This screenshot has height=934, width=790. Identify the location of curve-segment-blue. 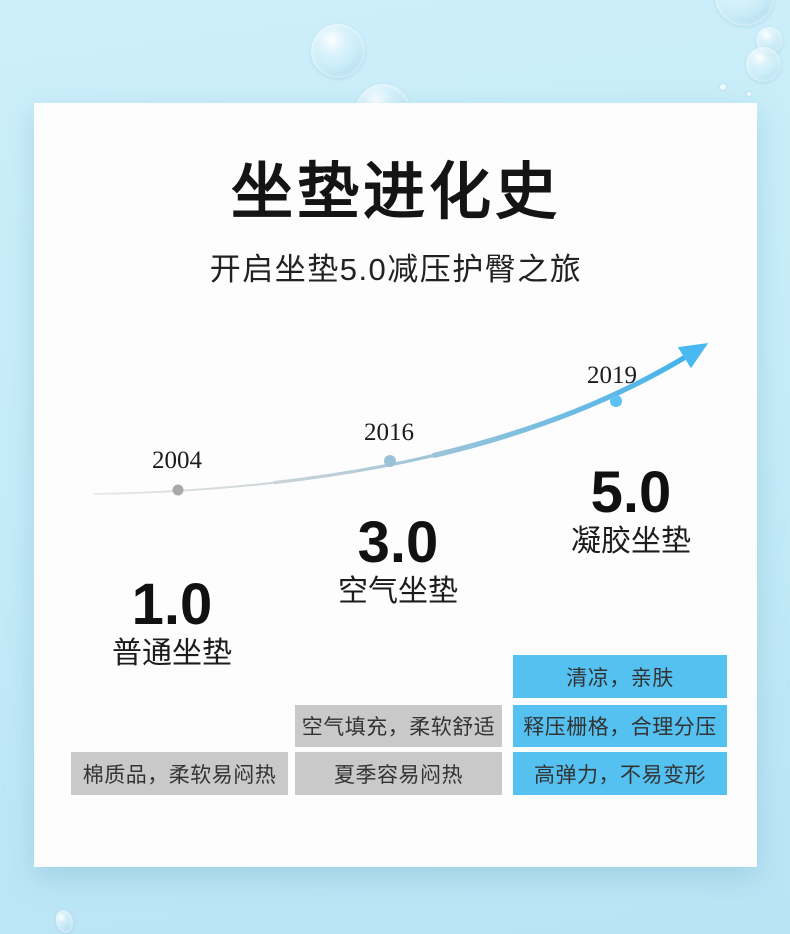
(563, 404).